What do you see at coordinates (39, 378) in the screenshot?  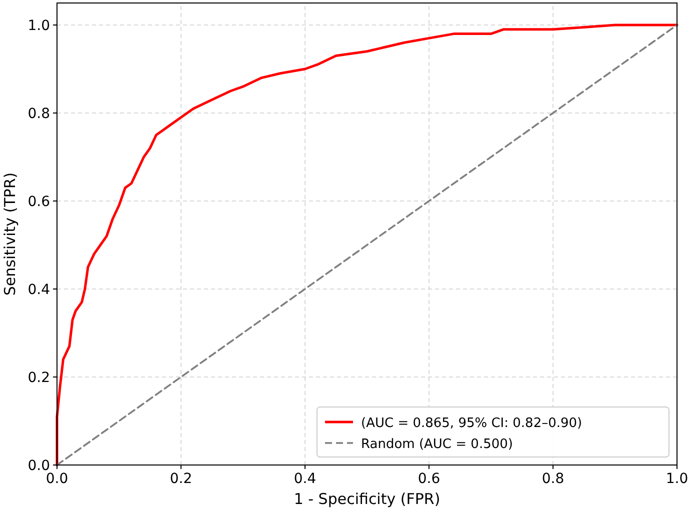 I see `y-tick-label: 0.2` at bounding box center [39, 378].